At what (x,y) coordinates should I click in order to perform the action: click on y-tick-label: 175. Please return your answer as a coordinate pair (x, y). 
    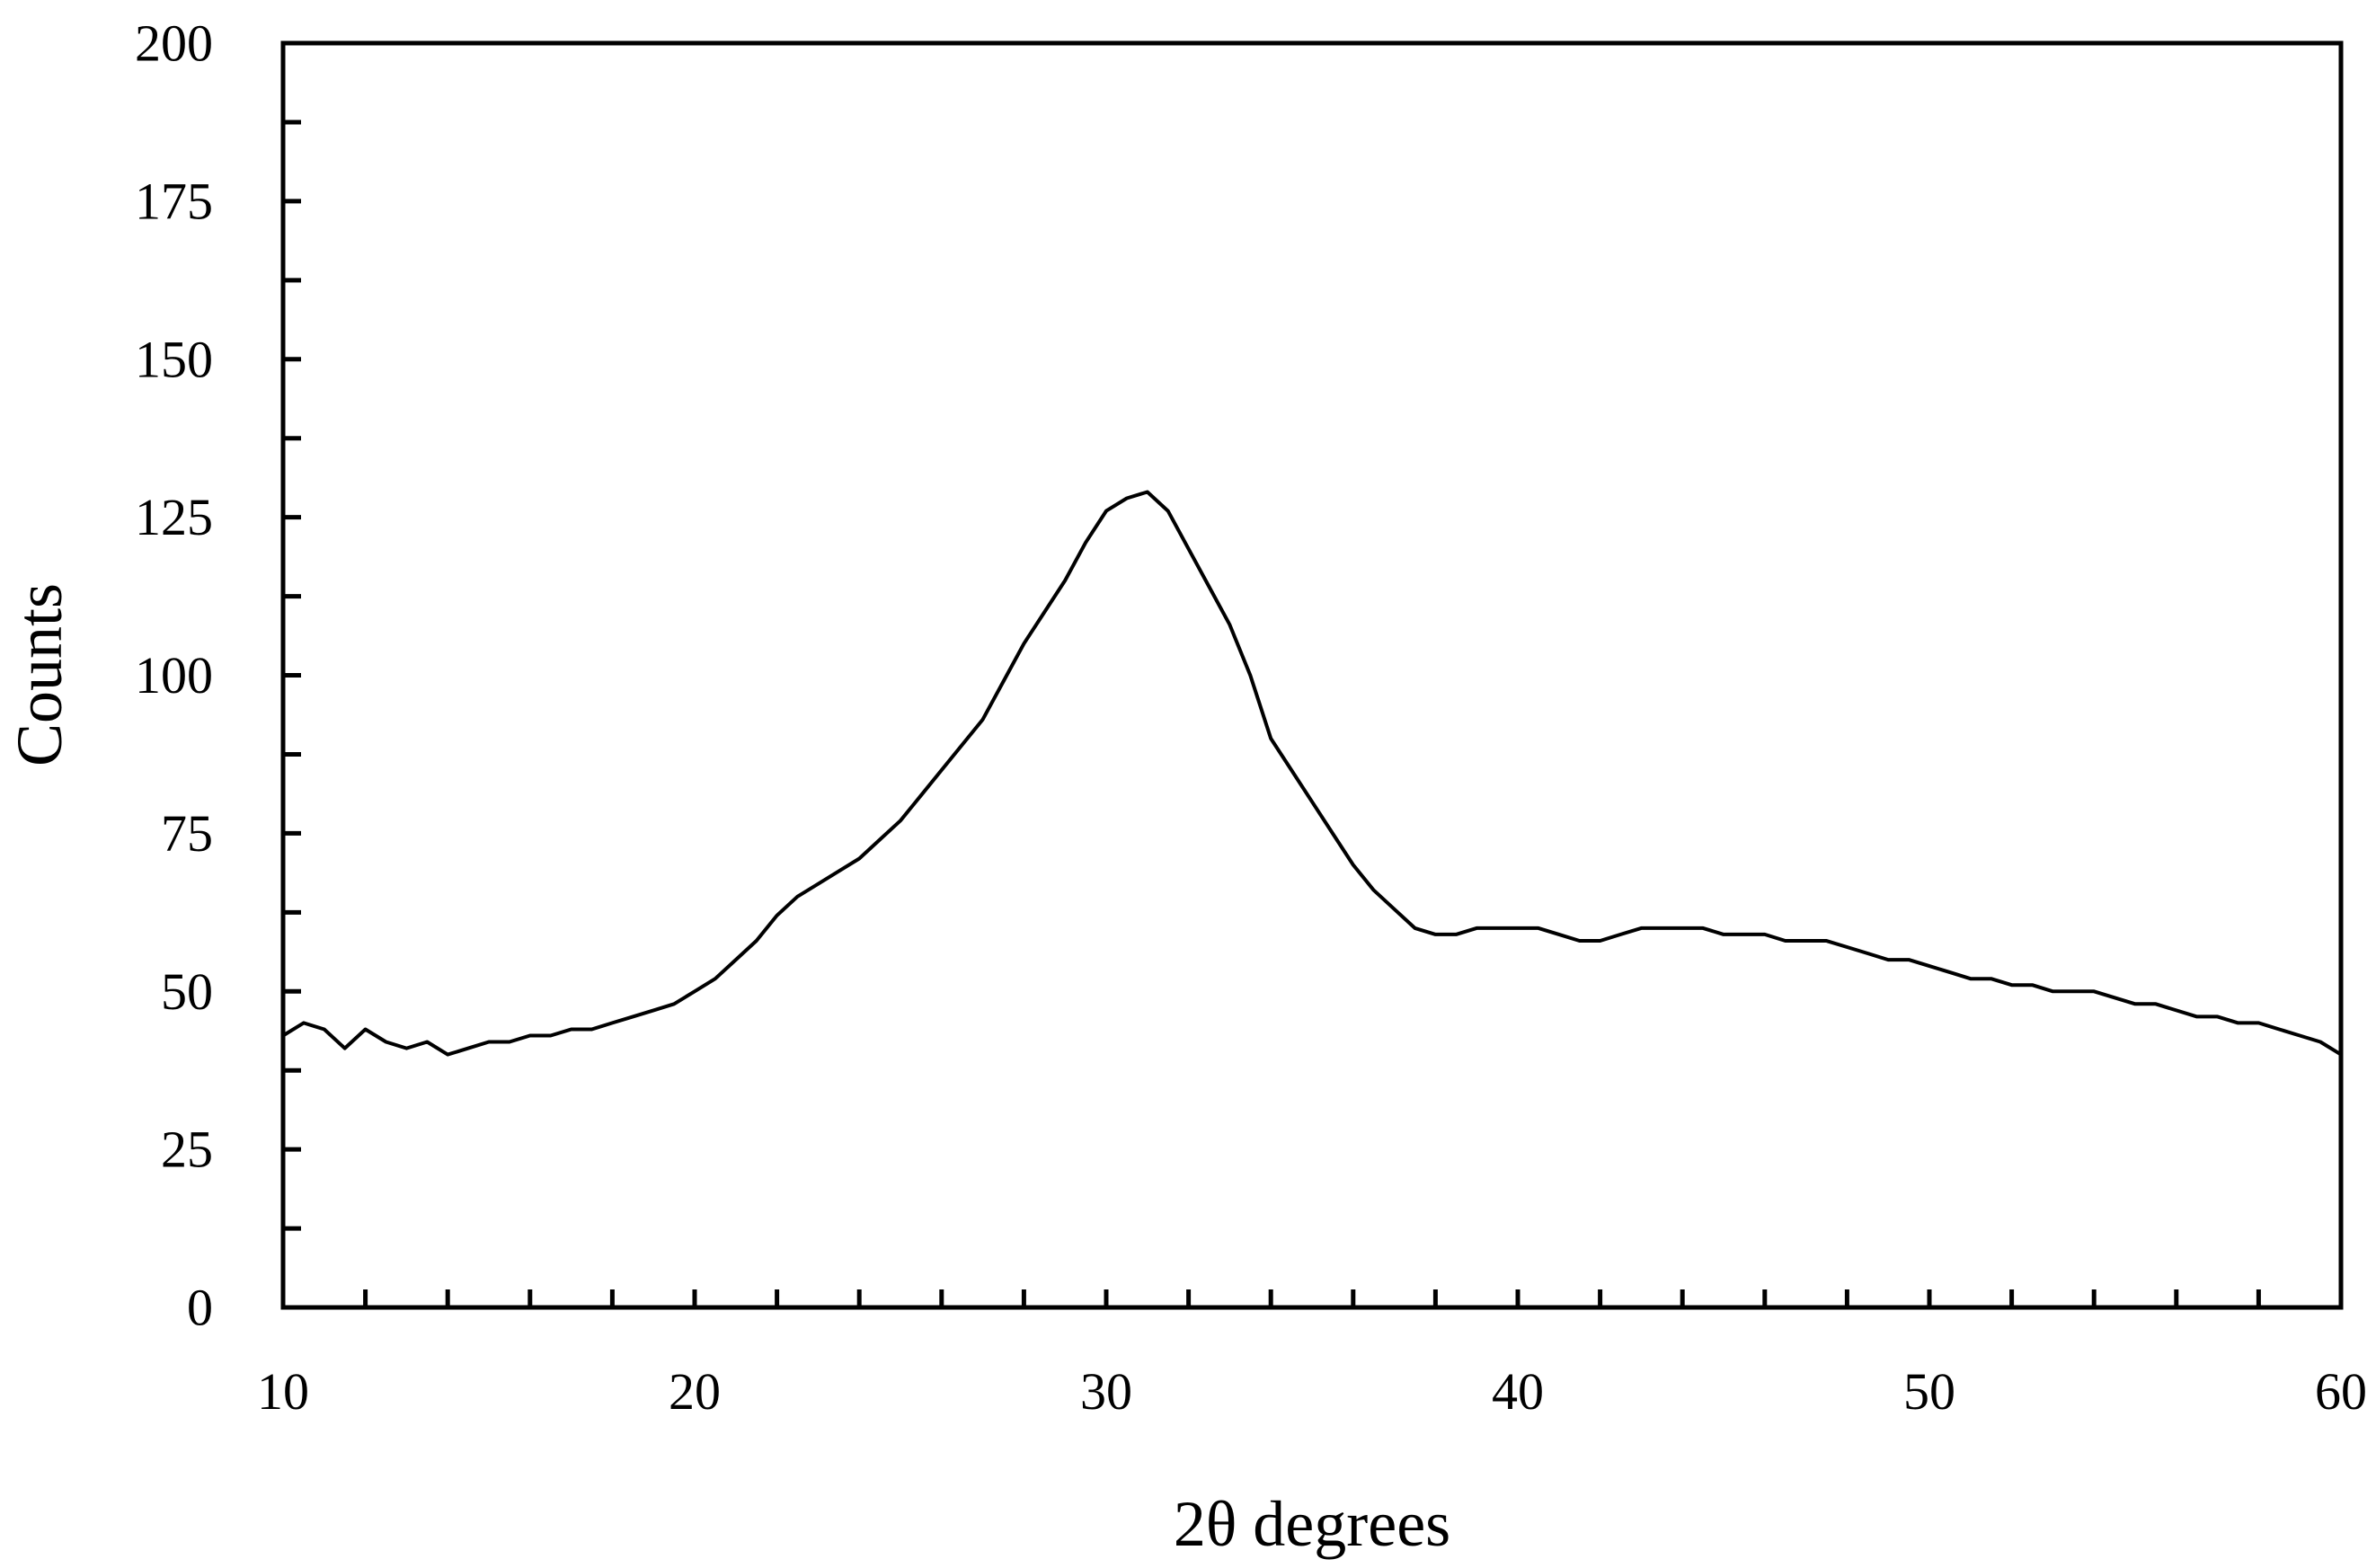
    Looking at the image, I should click on (174, 201).